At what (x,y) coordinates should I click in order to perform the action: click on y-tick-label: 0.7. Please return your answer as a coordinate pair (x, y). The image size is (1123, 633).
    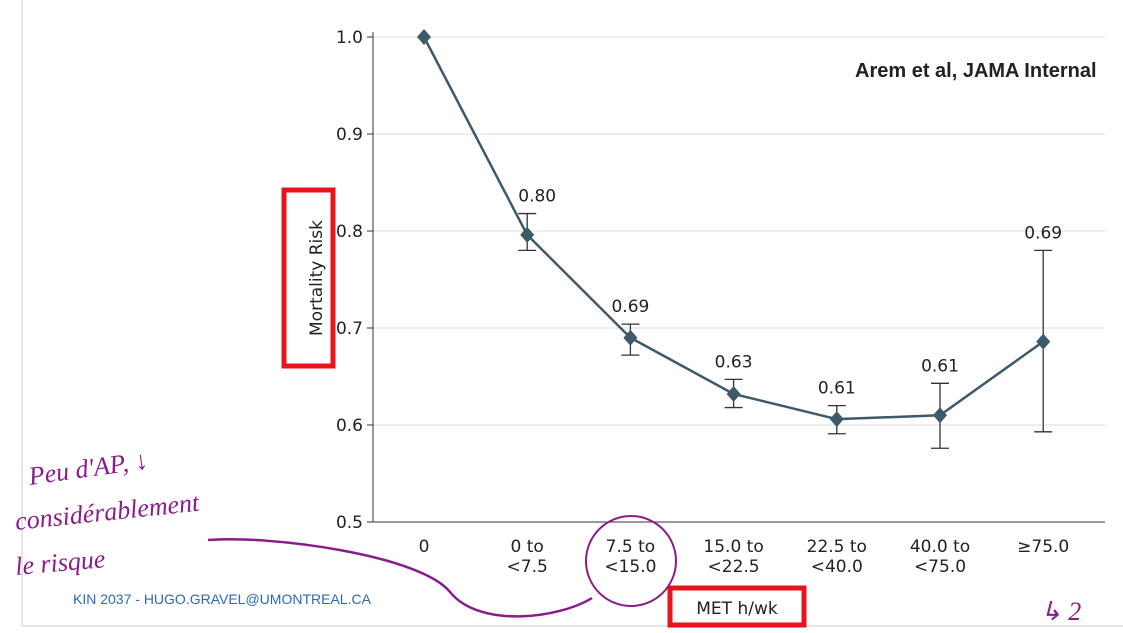
    Looking at the image, I should click on (349, 329).